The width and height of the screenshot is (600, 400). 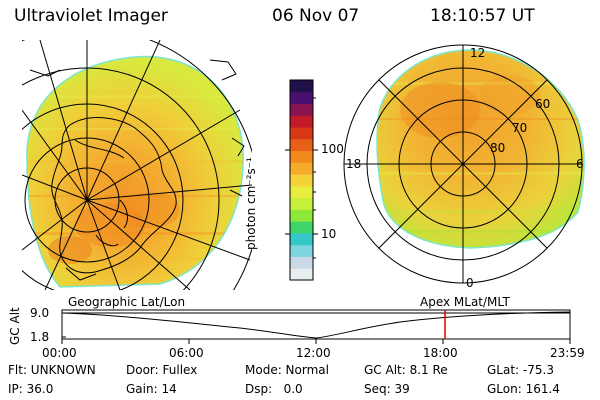 I want to click on apex-mlat-mlt-label: Apex MLat/MLT, so click(x=465, y=302).